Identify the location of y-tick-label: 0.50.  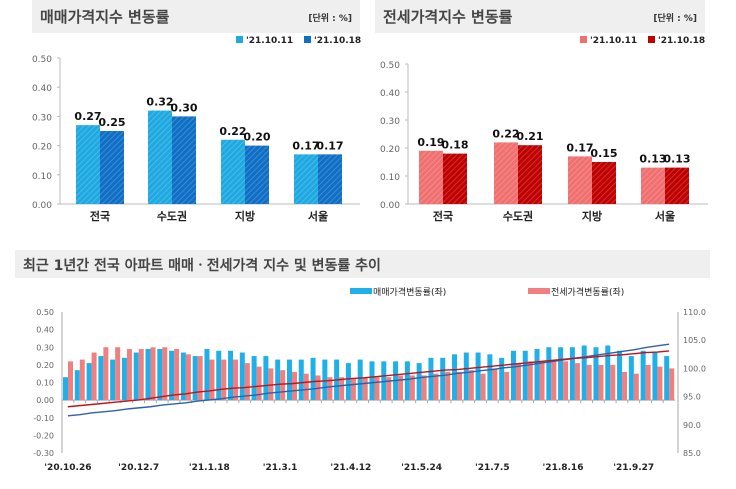
(390, 66).